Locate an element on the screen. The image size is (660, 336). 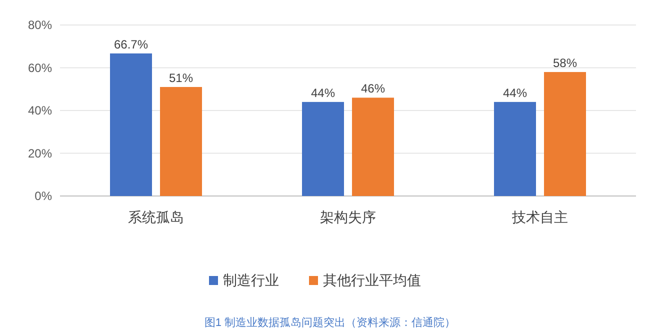
data-label: 66.7% is located at coordinates (131, 44).